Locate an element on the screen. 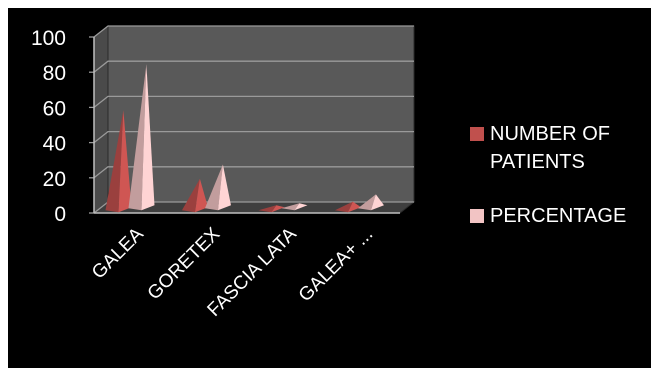 The height and width of the screenshot is (376, 659). y-tick-label: 100 is located at coordinates (48, 38).